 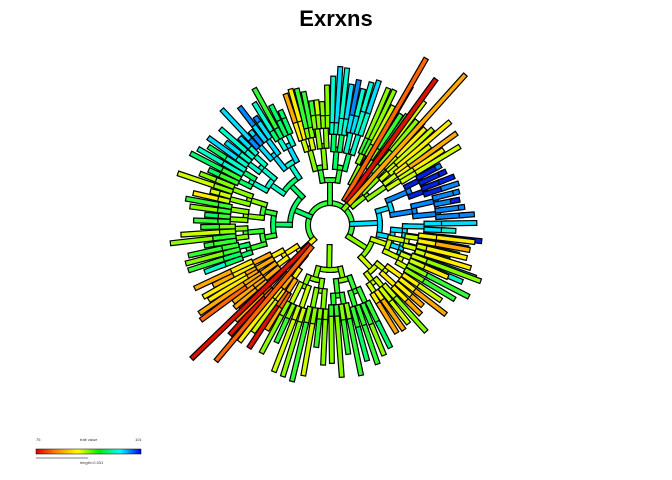 I want to click on legend-max-label: 101, so click(x=138, y=439).